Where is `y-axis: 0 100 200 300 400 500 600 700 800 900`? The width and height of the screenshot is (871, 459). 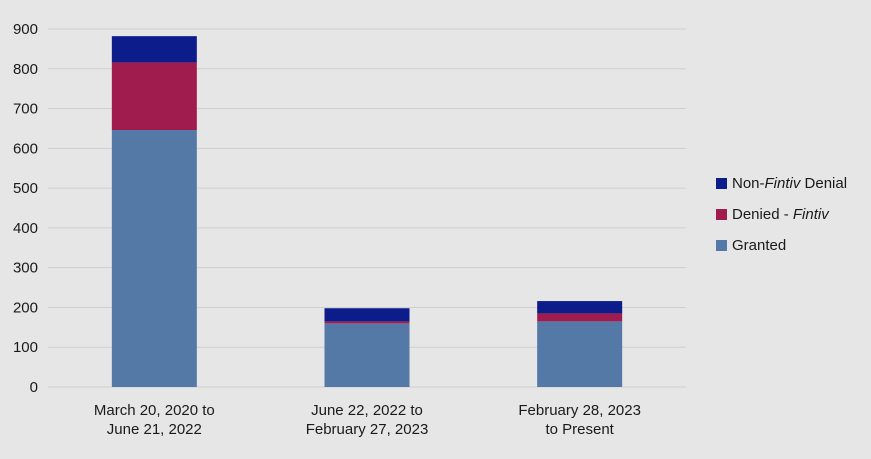
y-axis: 0 100 200 300 400 500 600 700 800 900 is located at coordinates (25, 208).